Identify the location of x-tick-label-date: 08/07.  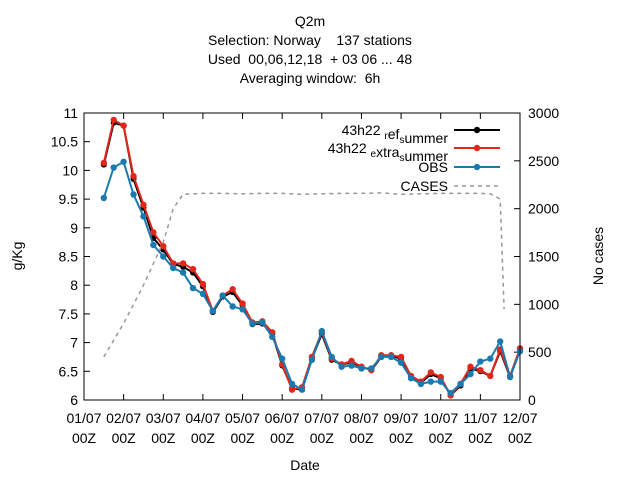
(361, 418).